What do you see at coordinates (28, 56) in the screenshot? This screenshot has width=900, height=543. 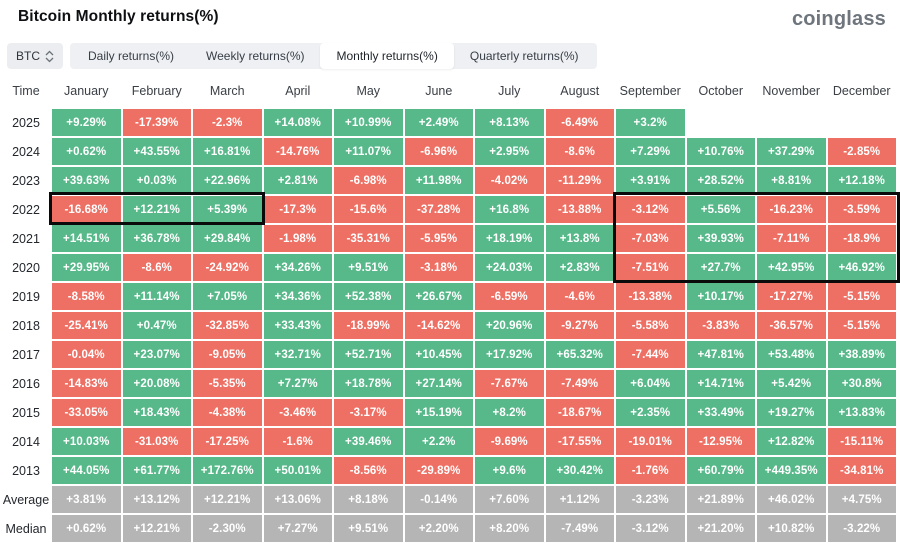 I see `coin-selector-value: BTC` at bounding box center [28, 56].